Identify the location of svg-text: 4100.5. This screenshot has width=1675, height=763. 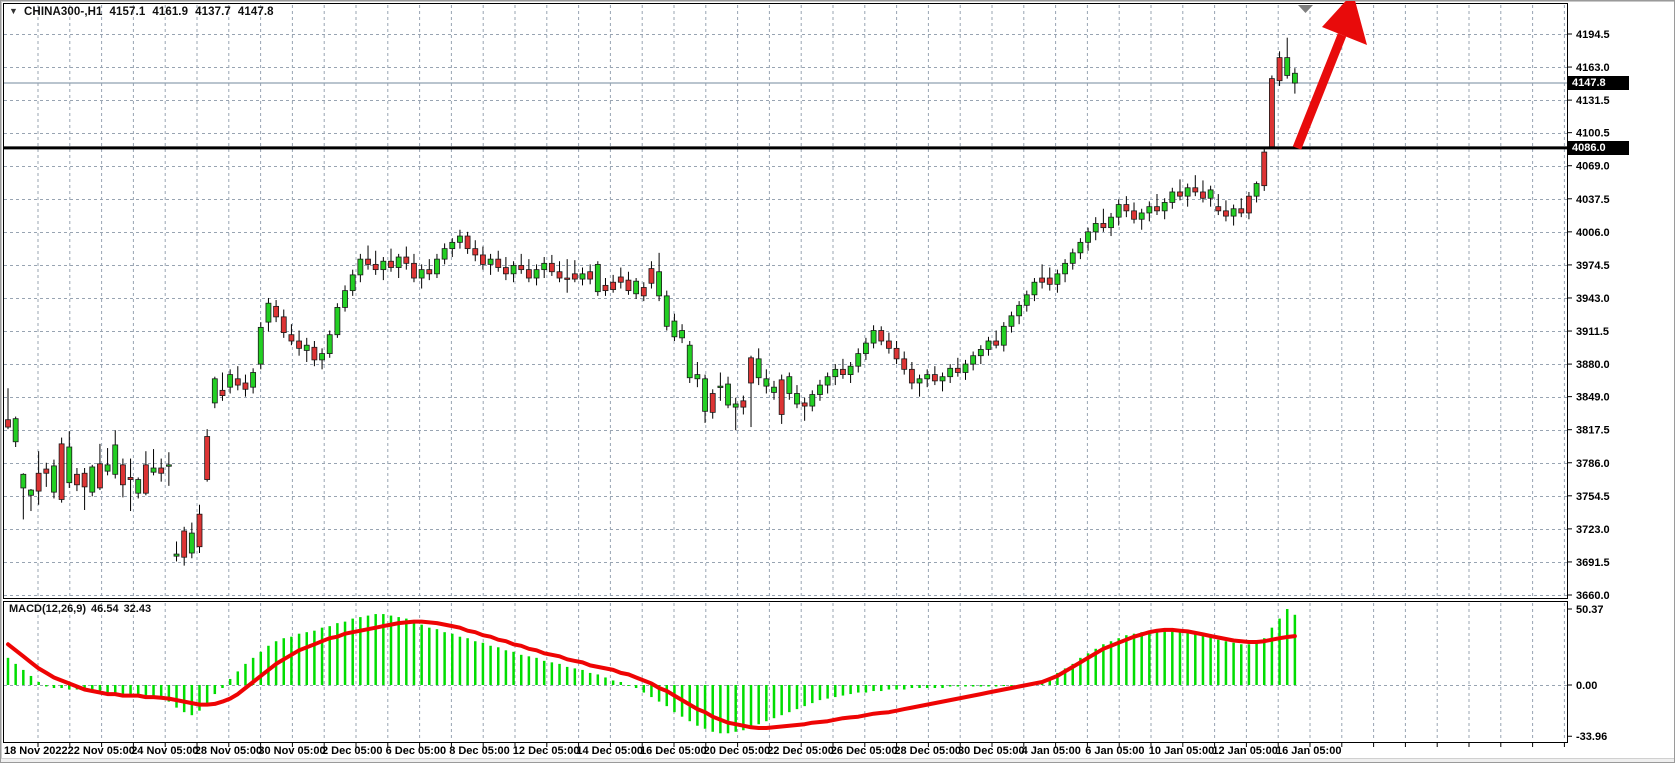
(1593, 134).